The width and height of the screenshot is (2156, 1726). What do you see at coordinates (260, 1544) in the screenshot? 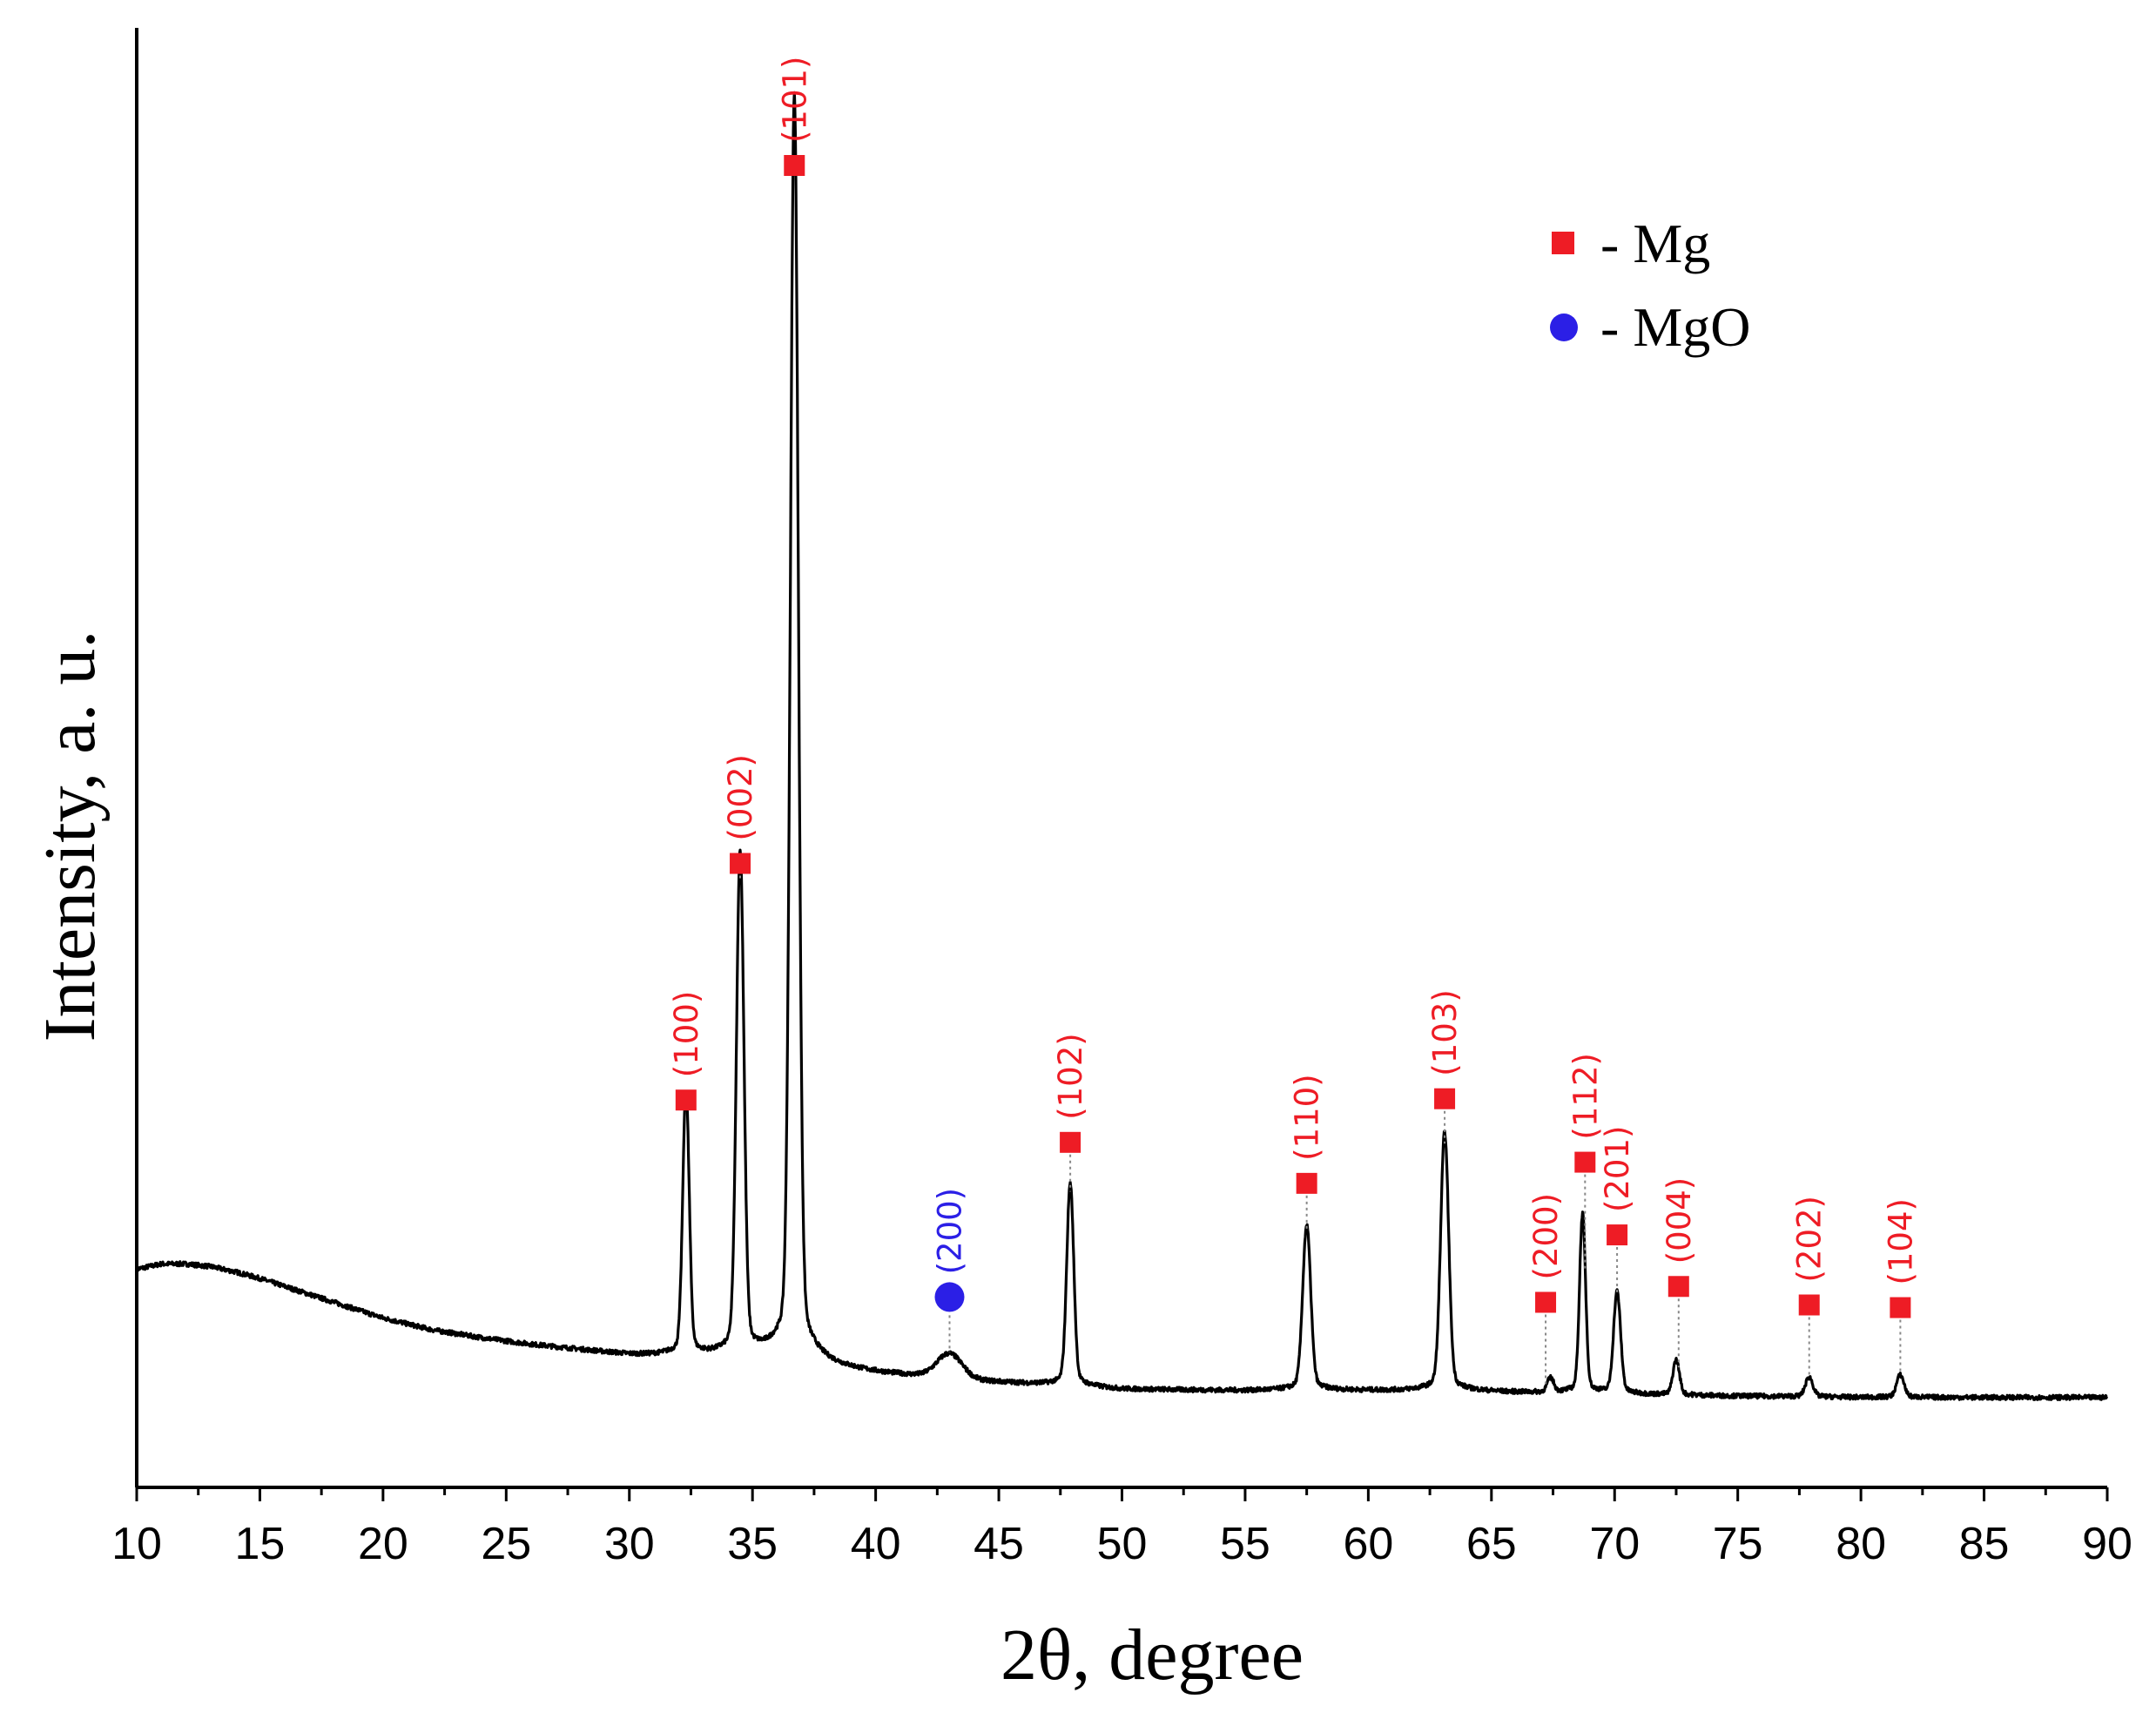
I see `x-tick-label: 15` at bounding box center [260, 1544].